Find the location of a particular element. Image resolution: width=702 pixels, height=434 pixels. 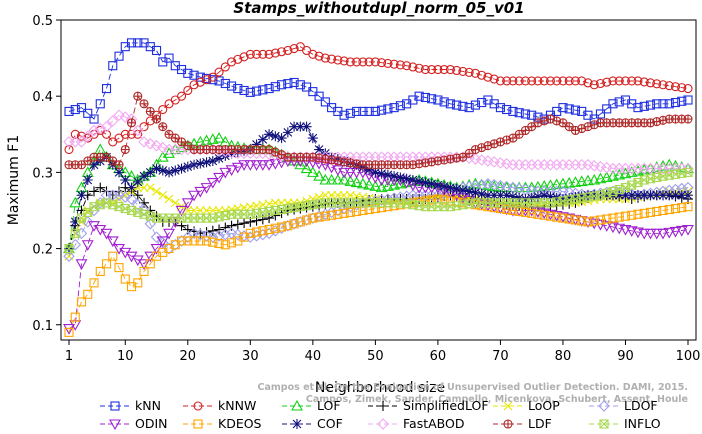

legend-label: ODIN is located at coordinates (151, 423).